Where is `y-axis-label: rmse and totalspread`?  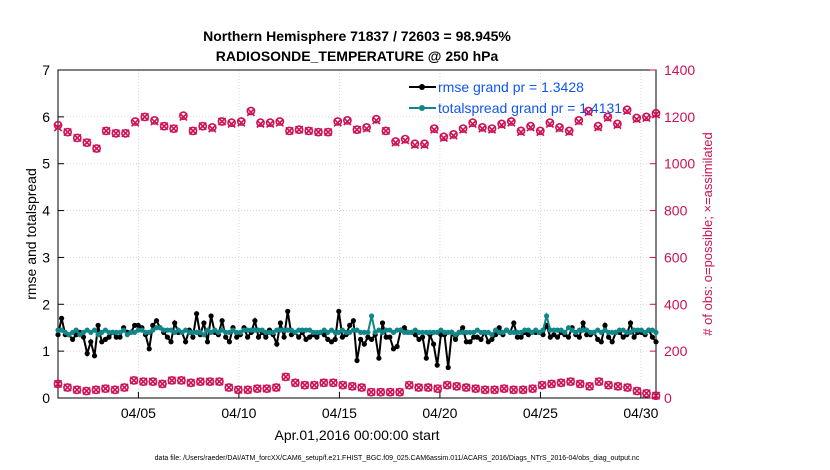 y-axis-label: rmse and totalspread is located at coordinates (31, 234).